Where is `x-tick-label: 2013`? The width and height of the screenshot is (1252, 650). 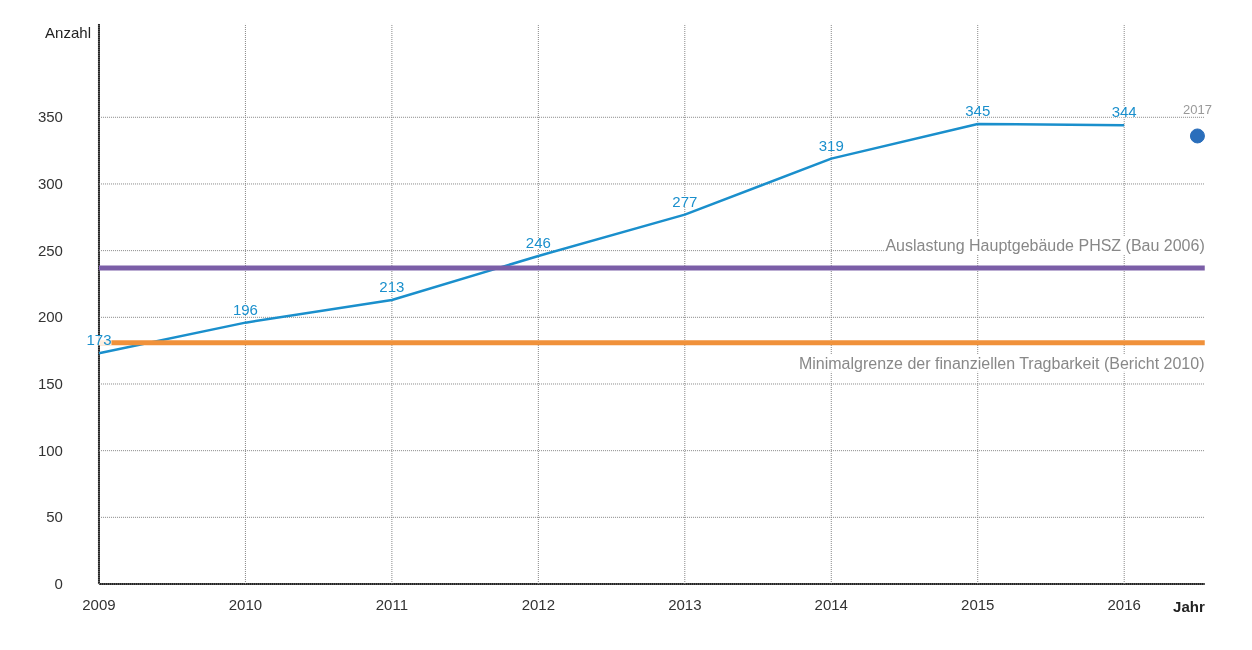
x-tick-label: 2013 is located at coordinates (685, 605).